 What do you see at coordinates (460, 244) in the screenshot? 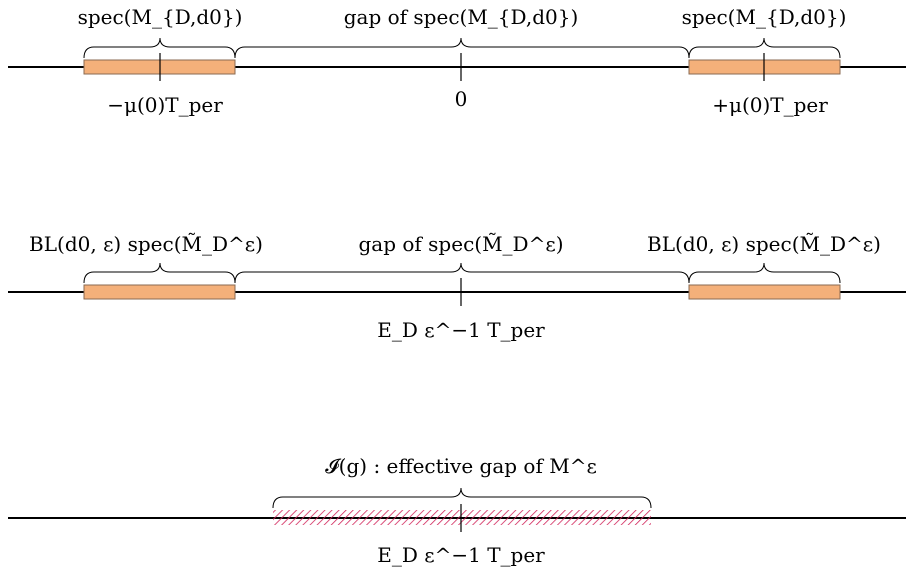
I see `label-gap-2: gap of spec(M̃_D^ε)` at bounding box center [460, 244].